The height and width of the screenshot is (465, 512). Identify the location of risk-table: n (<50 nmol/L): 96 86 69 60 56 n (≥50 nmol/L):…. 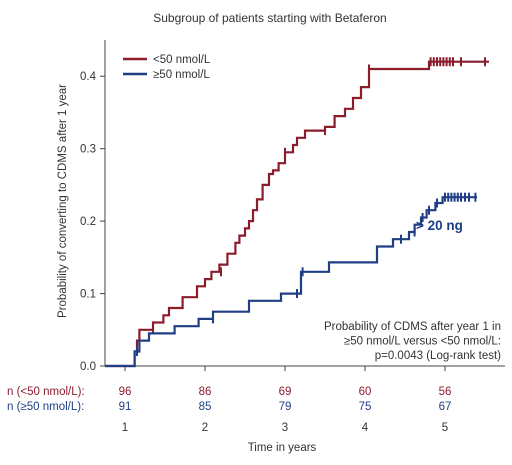
(229, 399).